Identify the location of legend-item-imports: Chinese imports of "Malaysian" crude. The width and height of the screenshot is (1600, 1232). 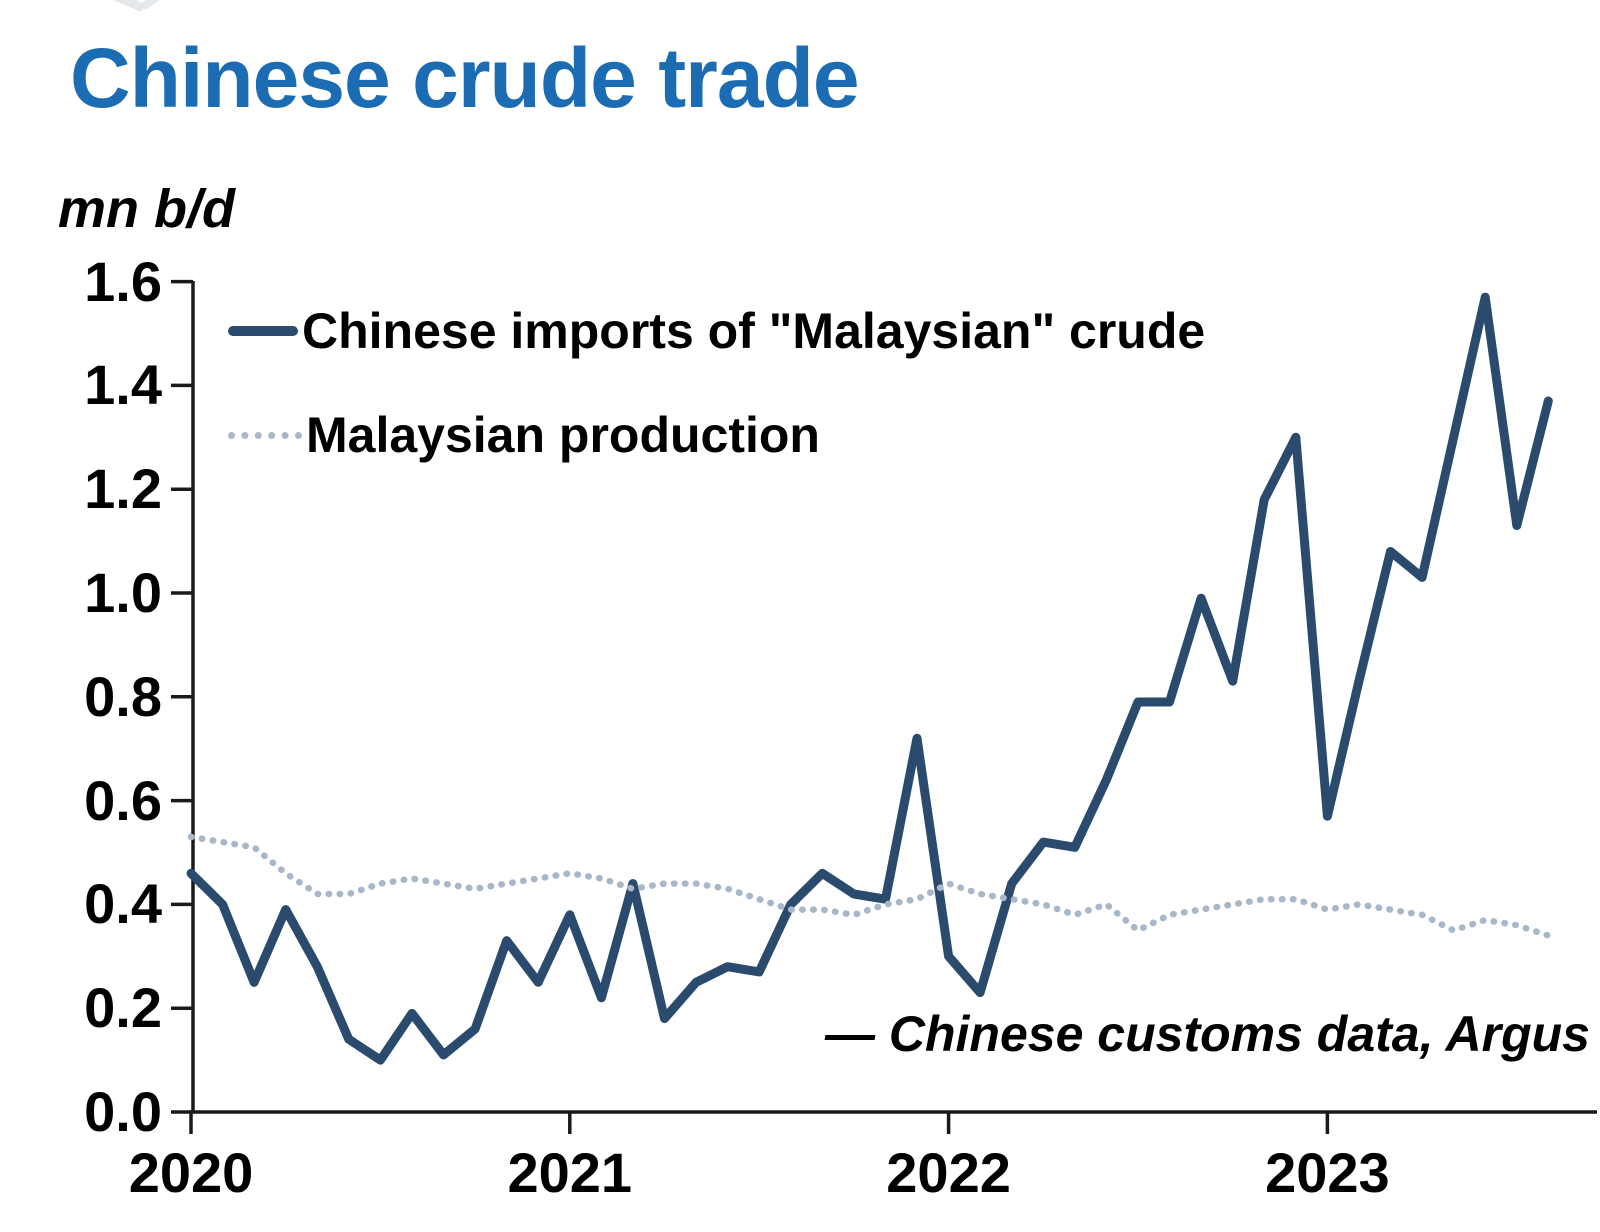
(716, 331).